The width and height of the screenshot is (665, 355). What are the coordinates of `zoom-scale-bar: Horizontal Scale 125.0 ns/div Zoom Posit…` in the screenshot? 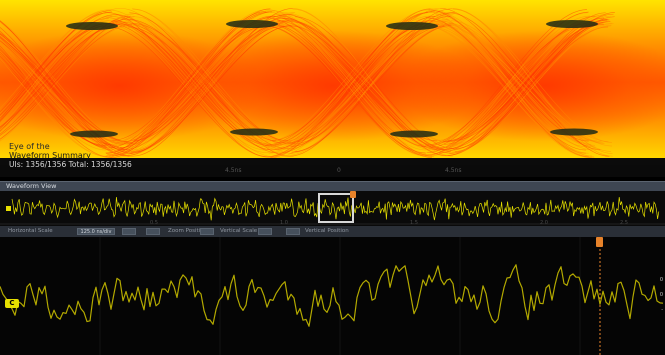 It's located at (332, 231).